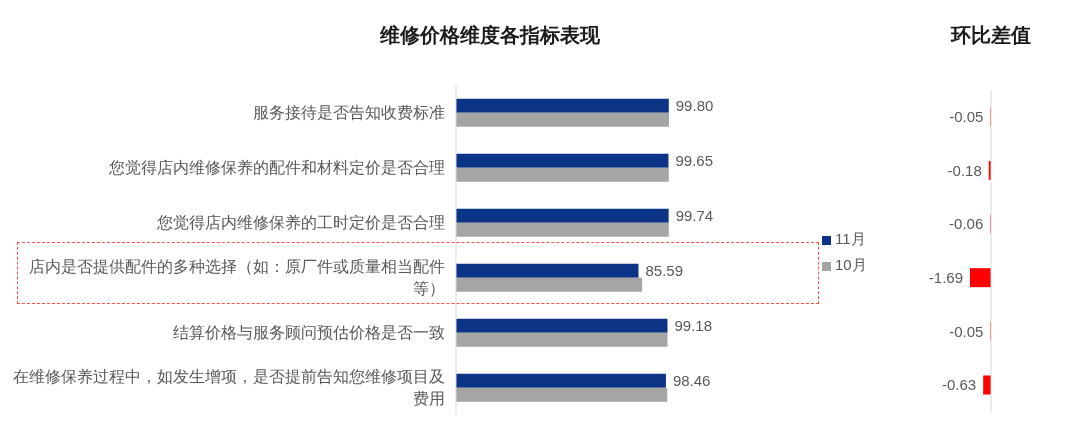 This screenshot has width=1080, height=435. Describe the element at coordinates (694, 215) in the screenshot. I see `data-label: 99.74` at that location.